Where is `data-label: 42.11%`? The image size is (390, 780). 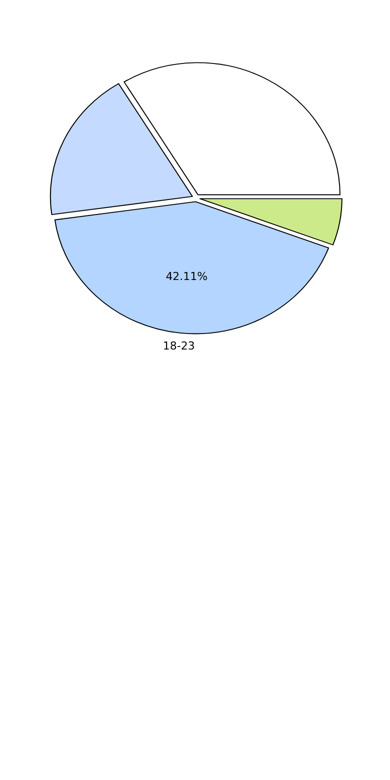 data-label: 42.11% is located at coordinates (187, 276).